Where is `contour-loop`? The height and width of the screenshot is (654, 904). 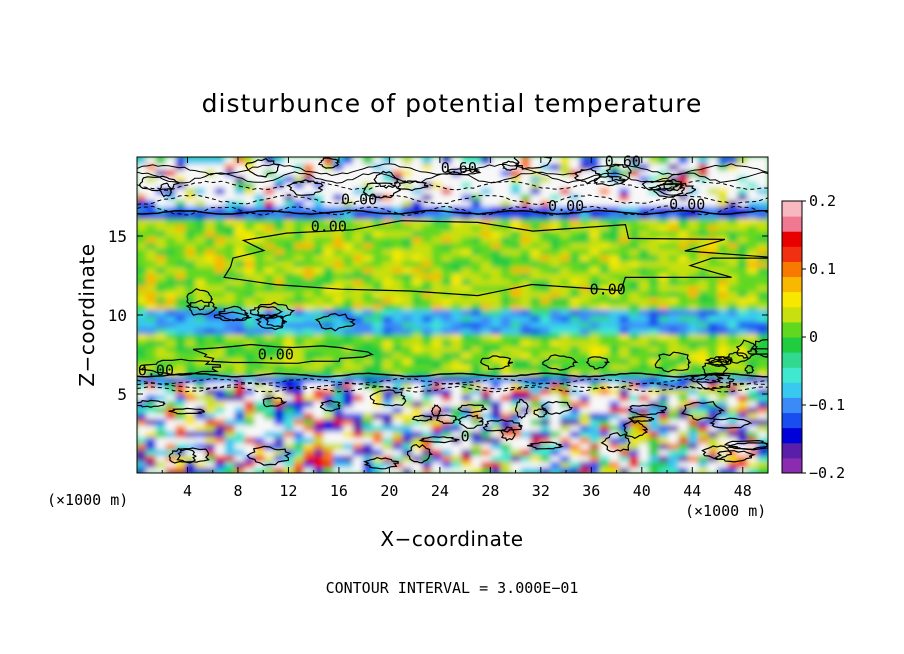 contour-loop is located at coordinates (675, 190).